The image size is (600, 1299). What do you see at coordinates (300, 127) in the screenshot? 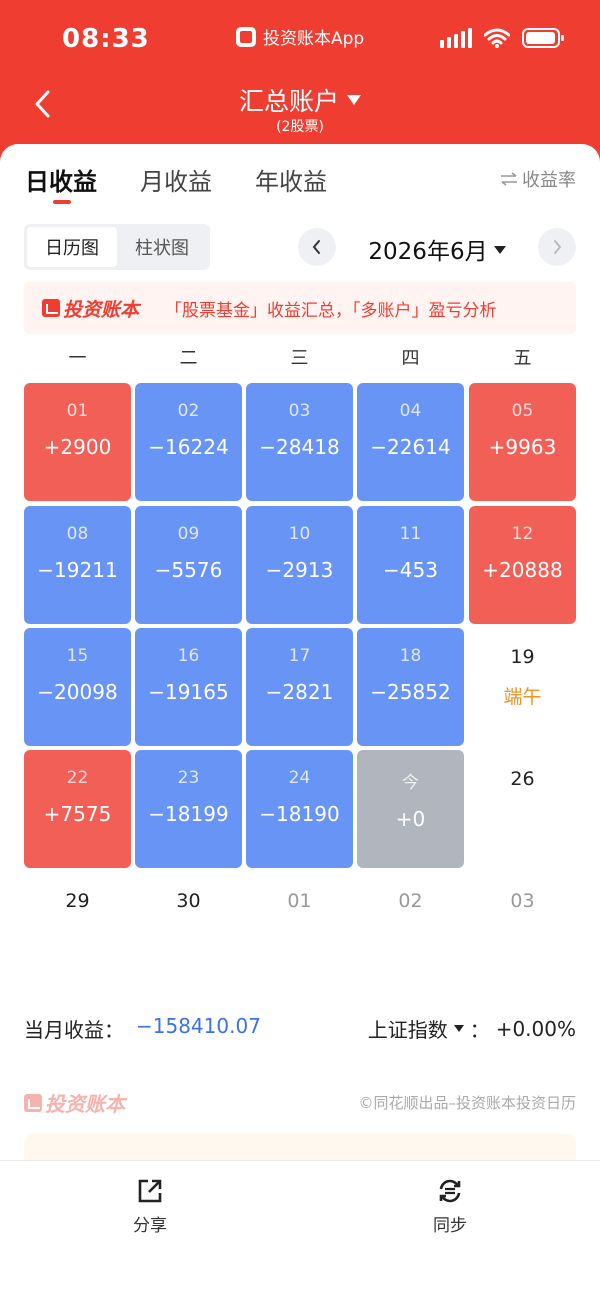
I see `page-subtitle: (2股票)` at bounding box center [300, 127].